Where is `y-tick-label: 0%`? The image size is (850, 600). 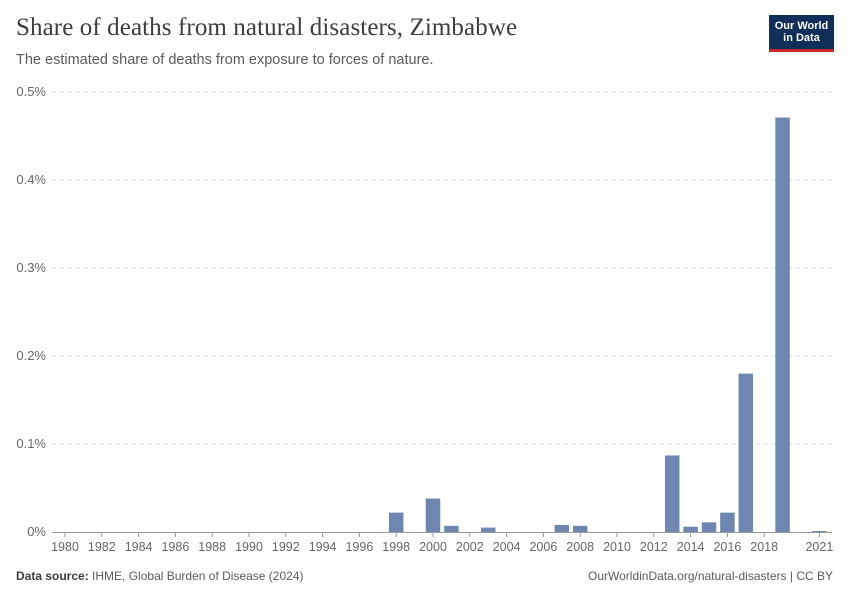 y-tick-label: 0% is located at coordinates (36, 531).